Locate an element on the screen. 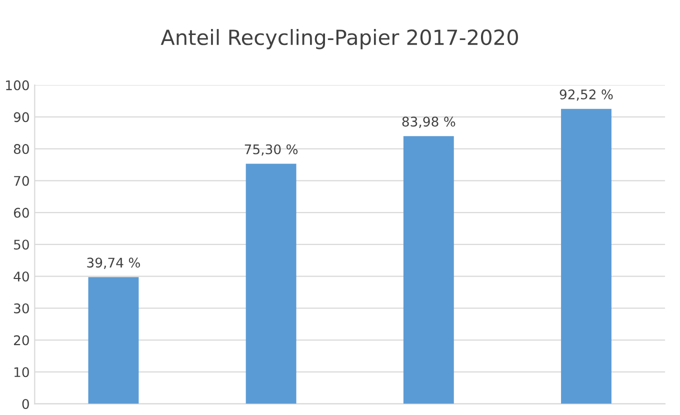  y-tick-label: 90 is located at coordinates (21, 117).